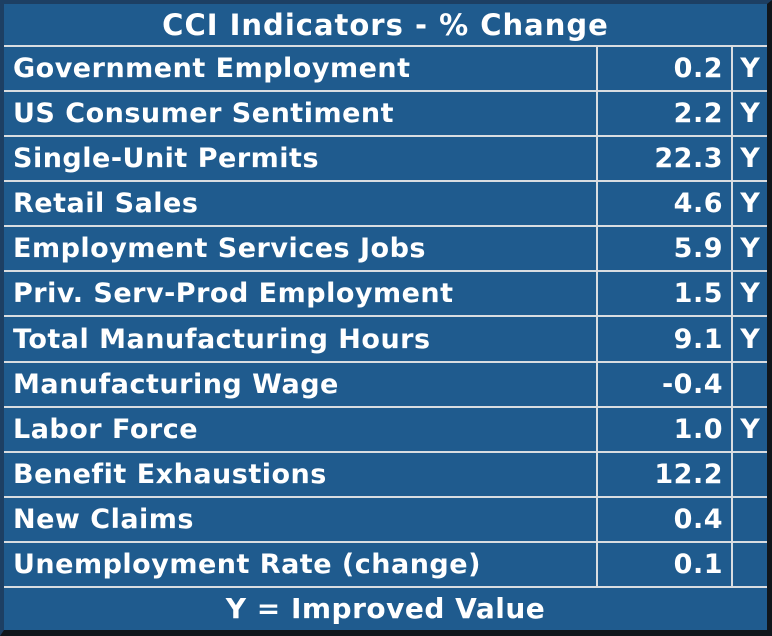 This screenshot has height=636, width=772. Describe the element at coordinates (104, 519) in the screenshot. I see `indicator-label: New Claims` at that location.